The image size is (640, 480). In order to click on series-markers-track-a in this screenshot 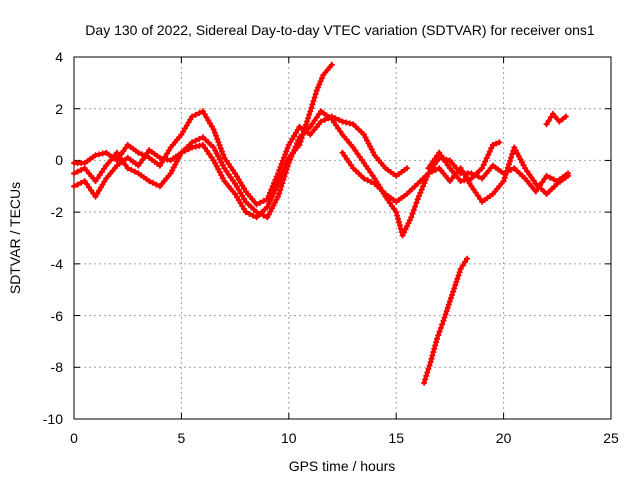, I will do `click(240, 158)`.